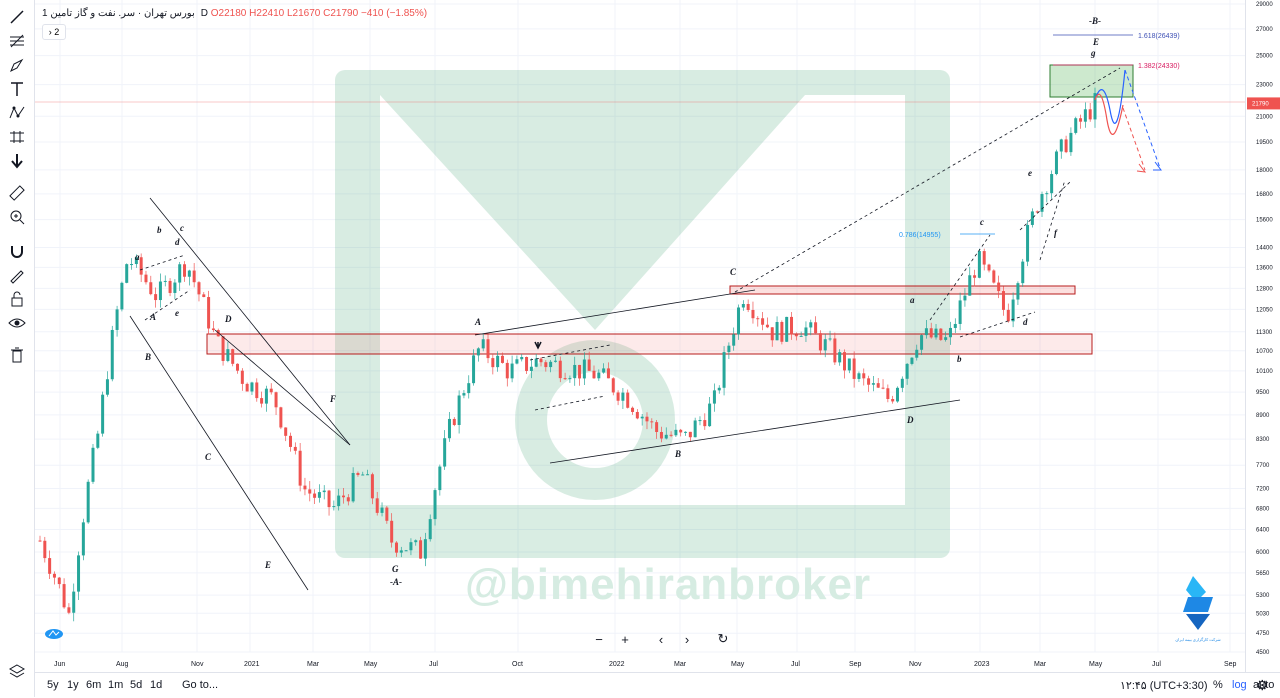 This screenshot has width=1280, height=698. What do you see at coordinates (1239, 685) in the screenshot?
I see `log-toggle: log` at bounding box center [1239, 685].